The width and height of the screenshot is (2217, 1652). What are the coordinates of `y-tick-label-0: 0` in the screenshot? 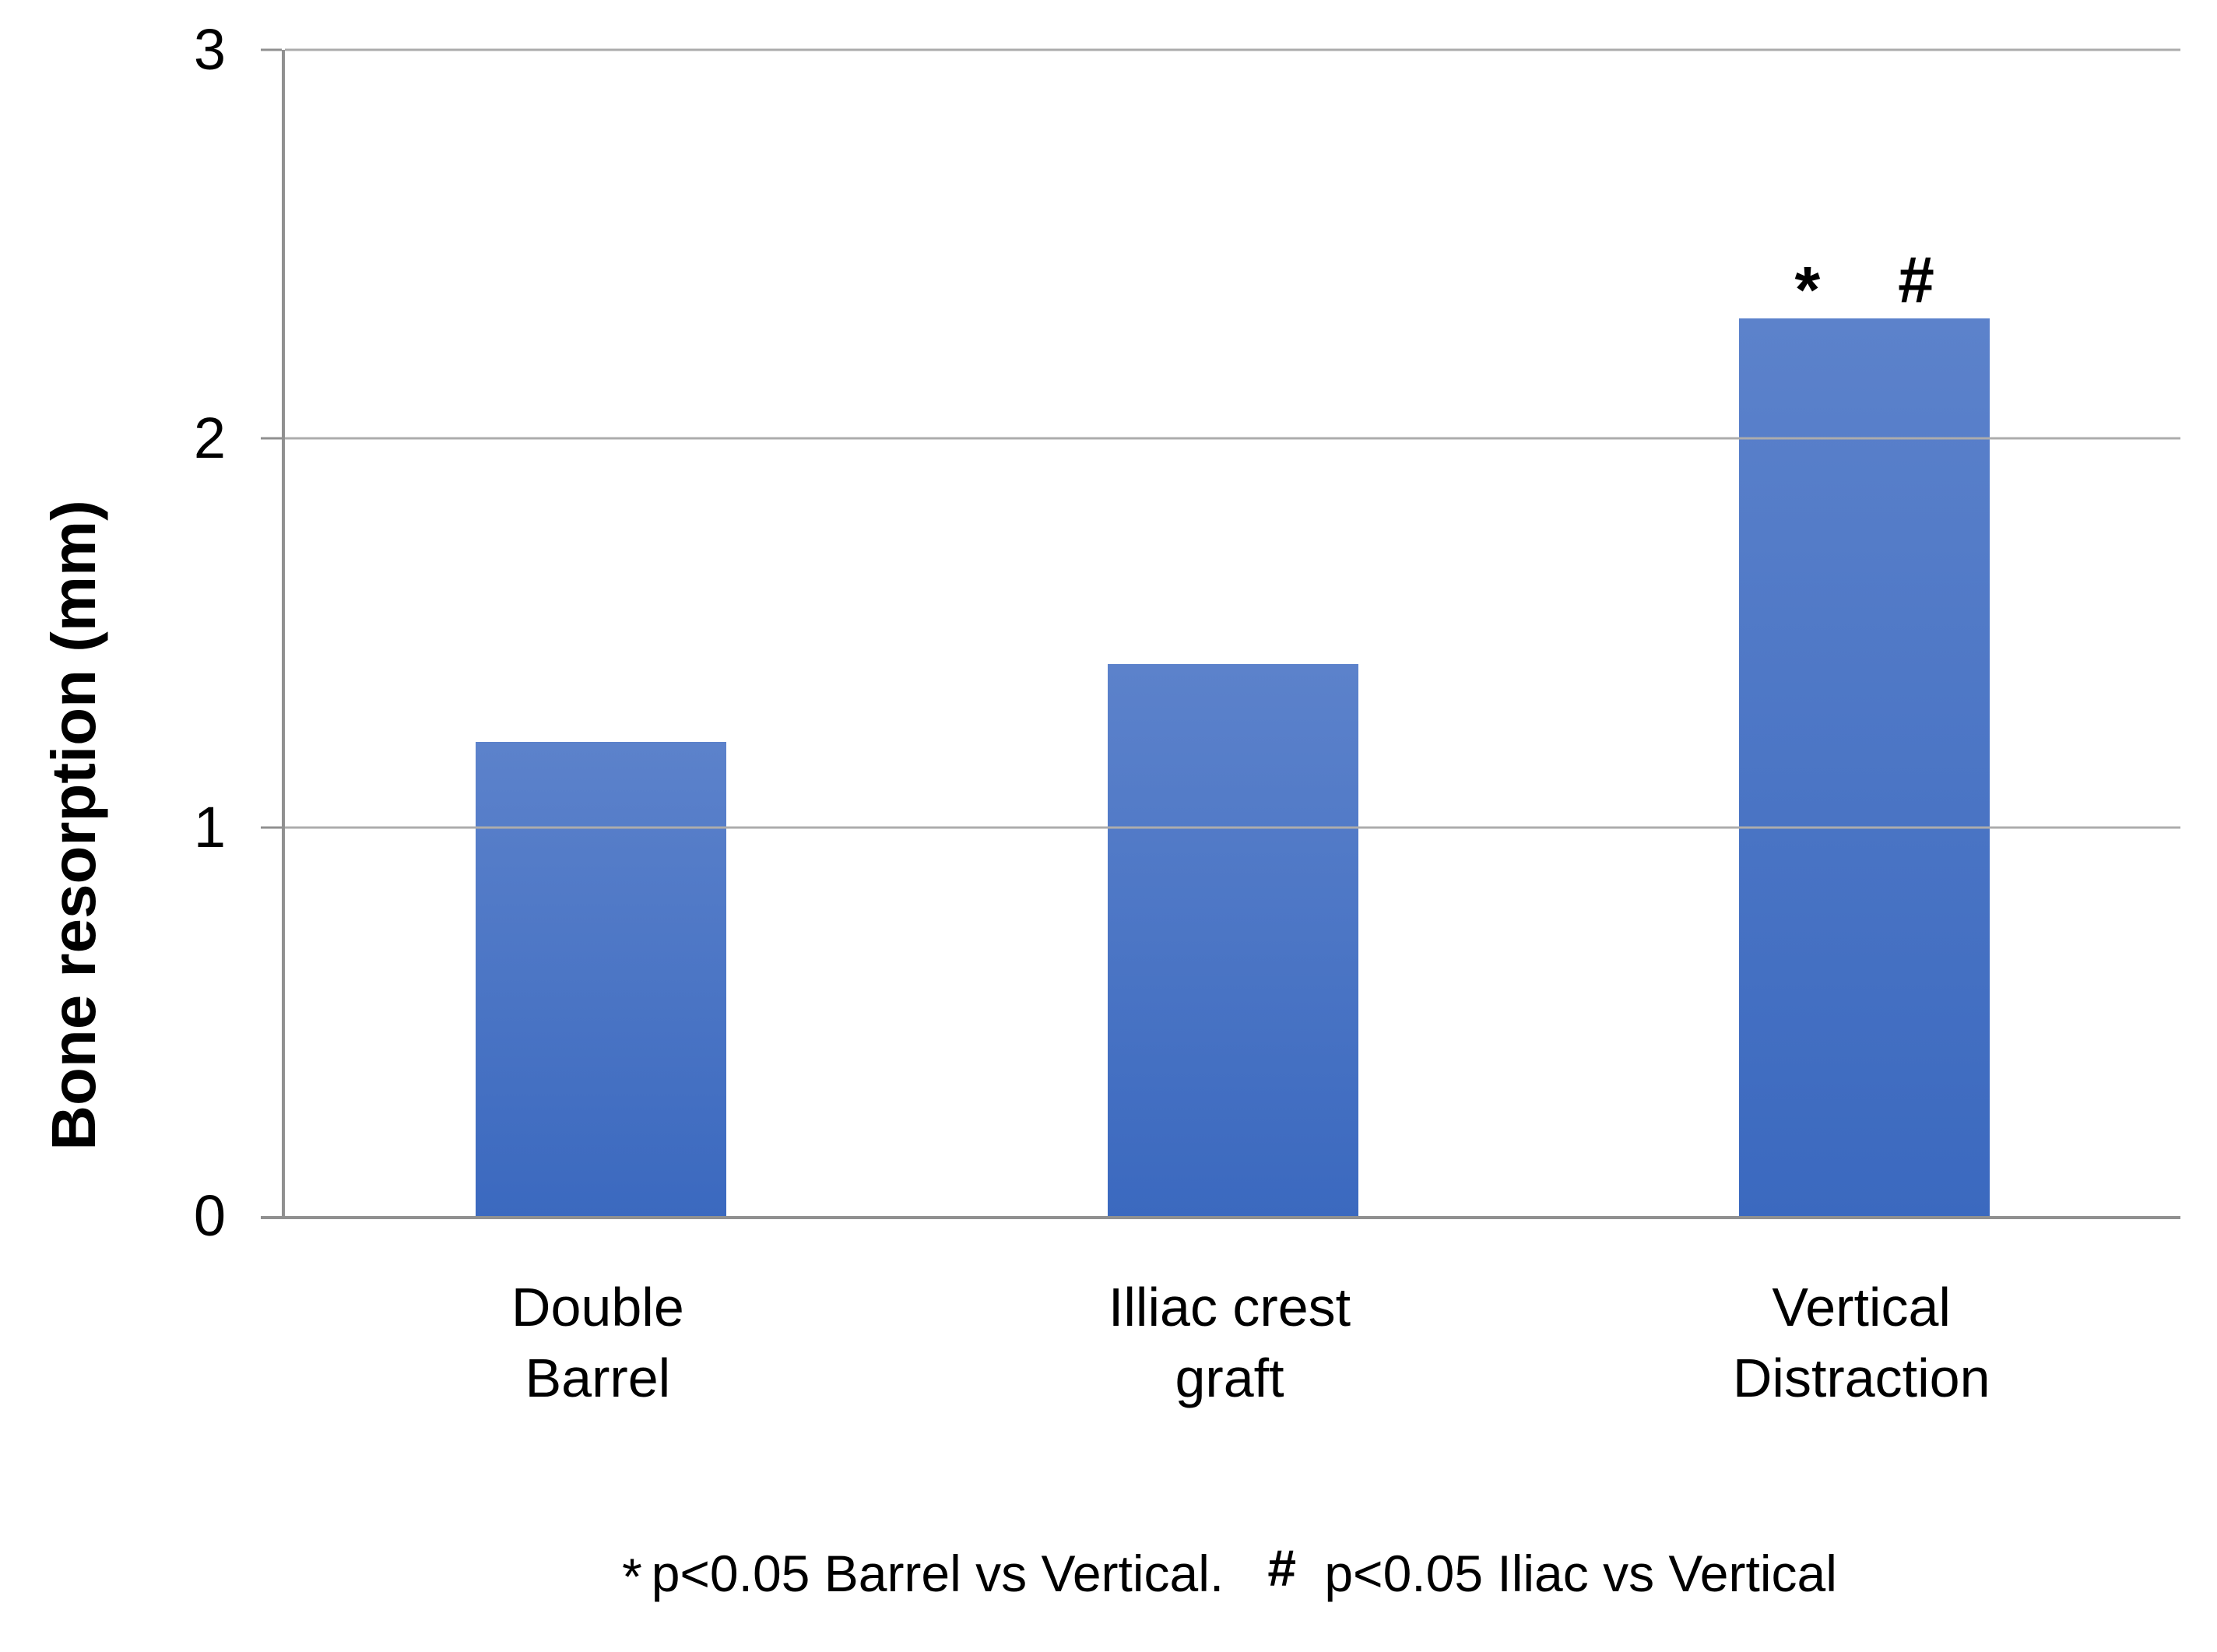 It's located at (209, 1215).